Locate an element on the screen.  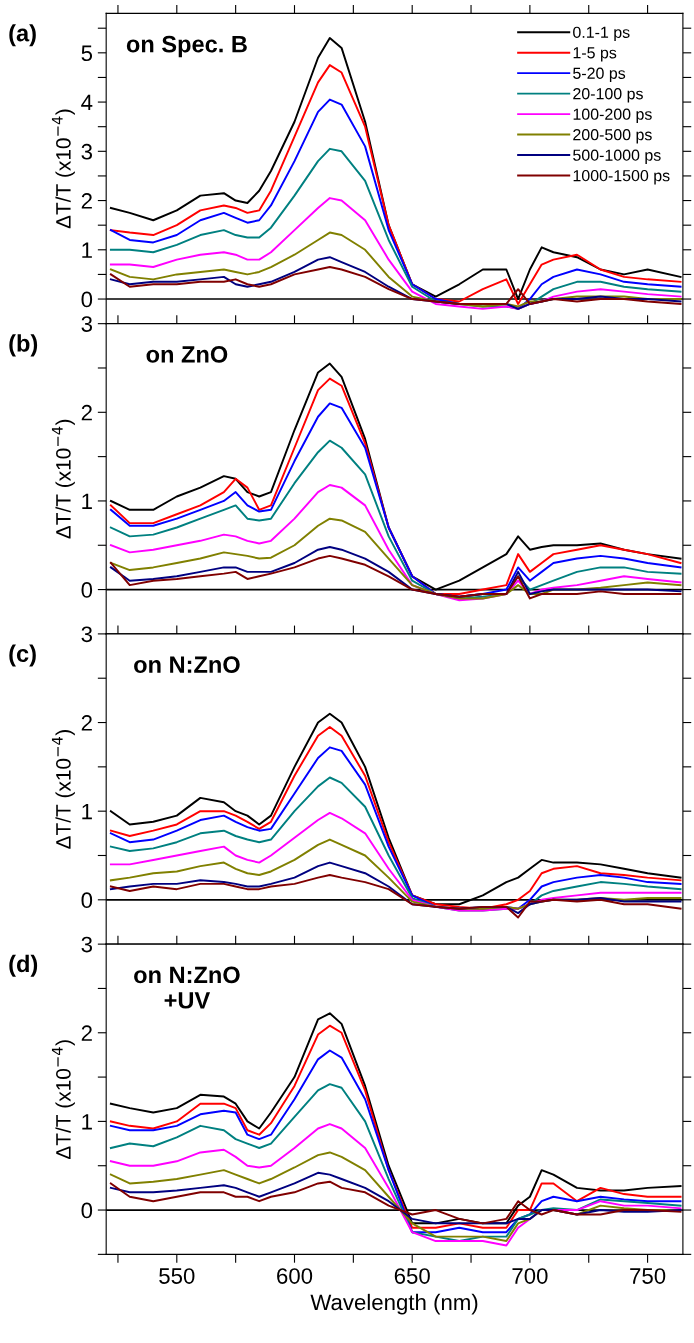
text: (d) is located at coordinates (23, 965).